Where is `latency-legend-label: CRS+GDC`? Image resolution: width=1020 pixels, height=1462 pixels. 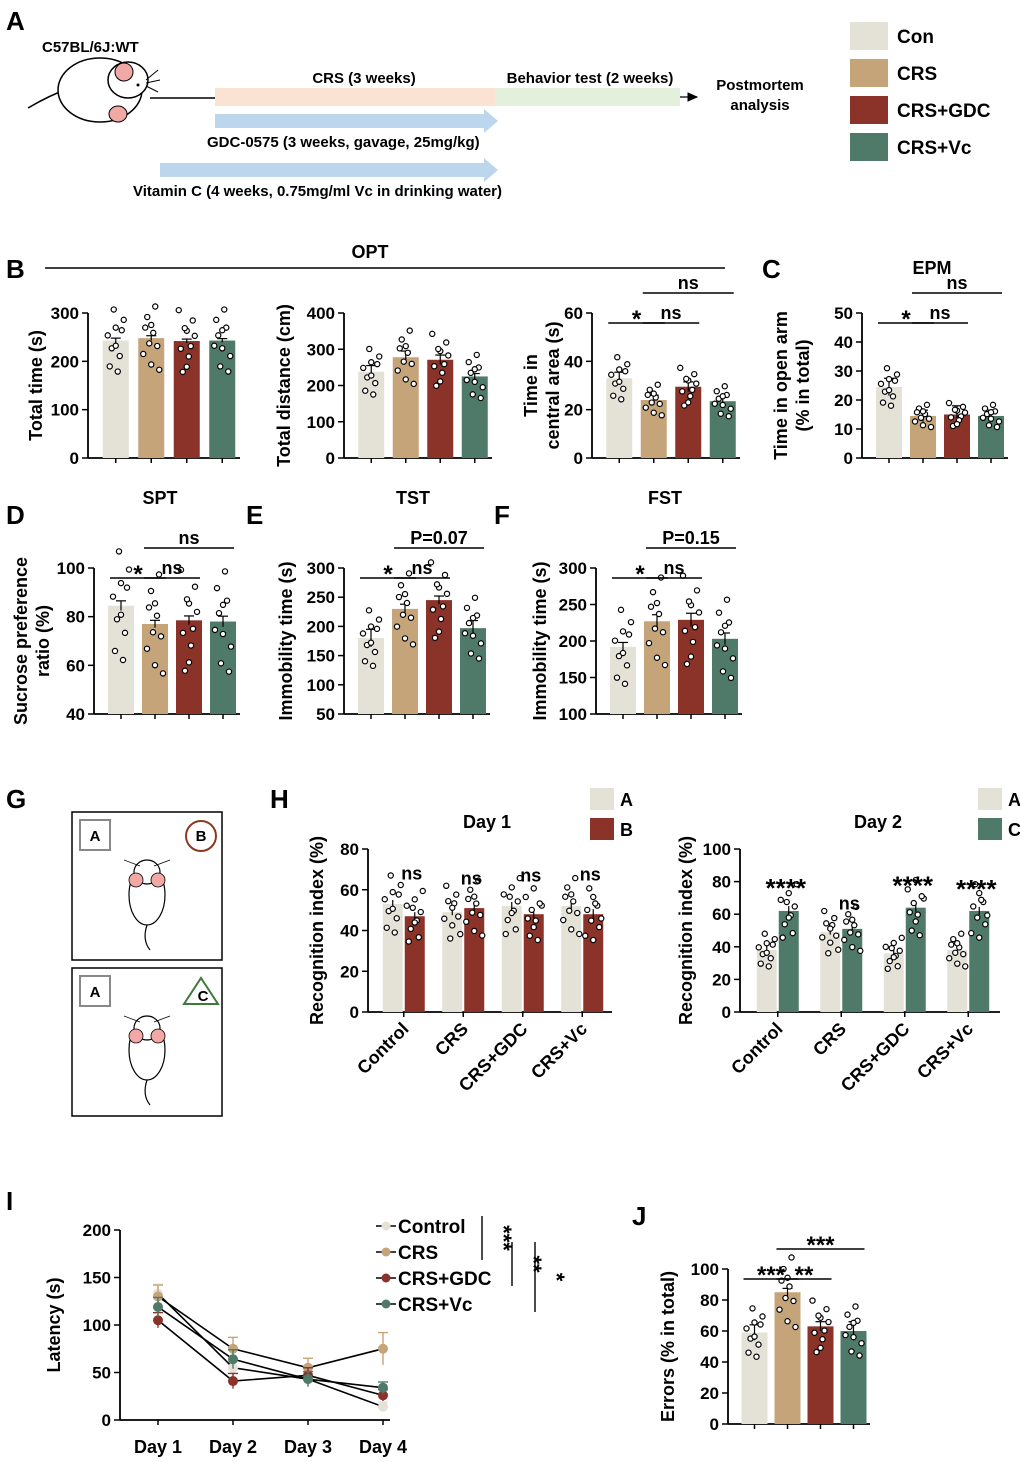
latency-legend-label: CRS+GDC is located at coordinates (445, 1279).